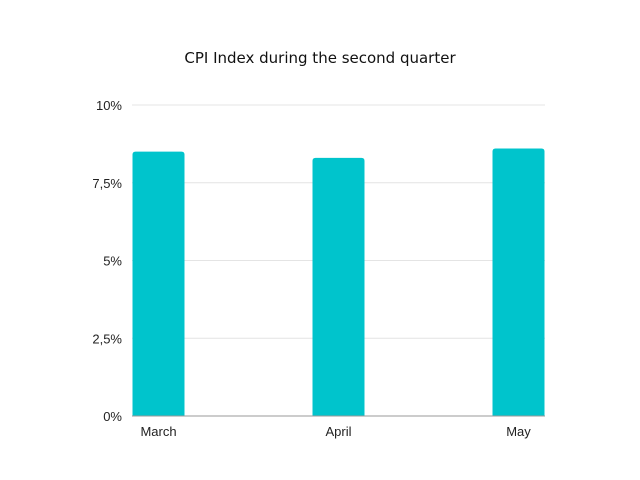  I want to click on x-tick-label: May, so click(518, 431).